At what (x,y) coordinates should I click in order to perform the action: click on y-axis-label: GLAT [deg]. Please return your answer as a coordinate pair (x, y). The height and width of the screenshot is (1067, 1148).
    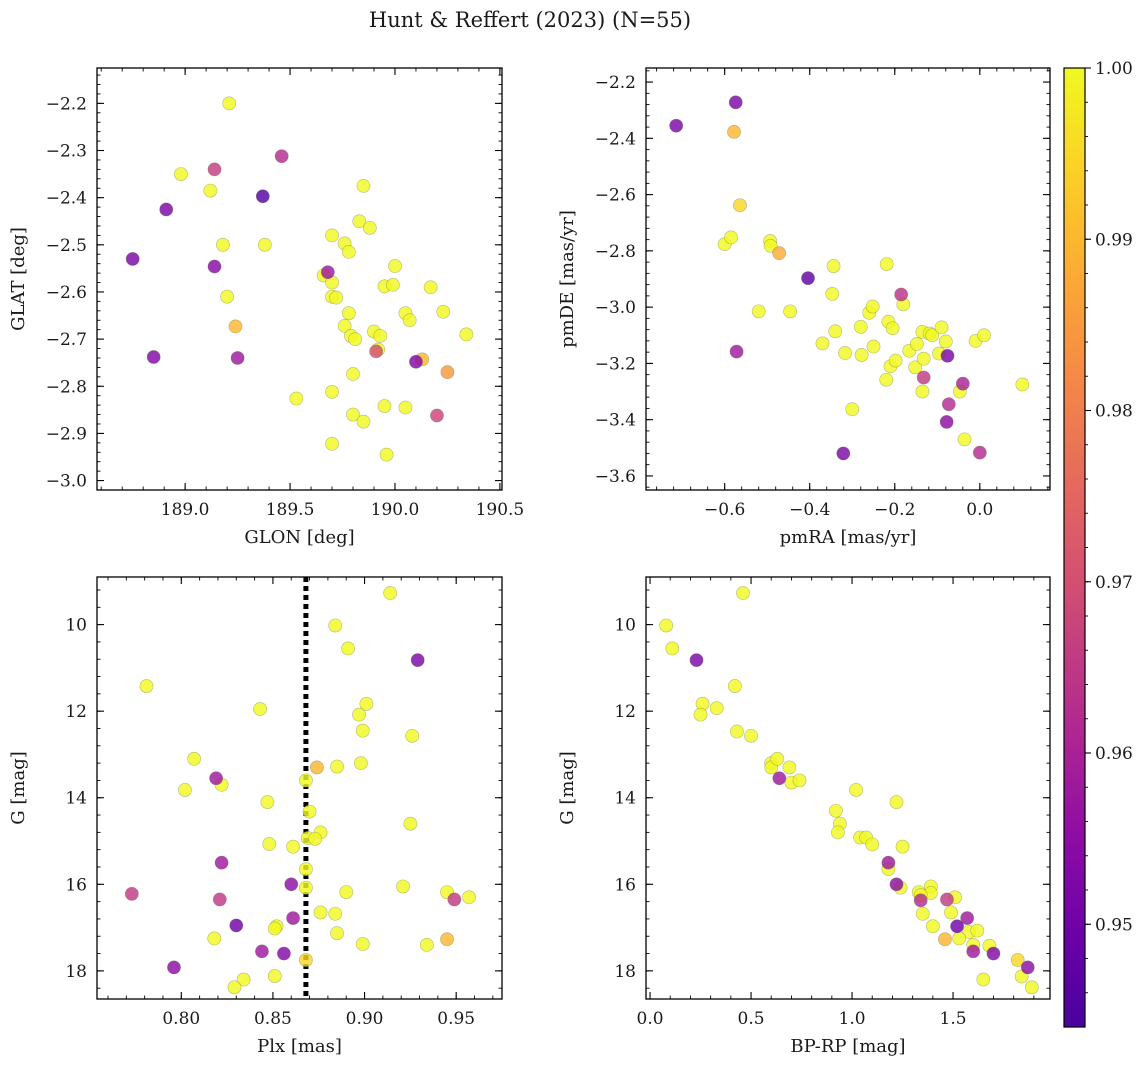
    Looking at the image, I should click on (18, 279).